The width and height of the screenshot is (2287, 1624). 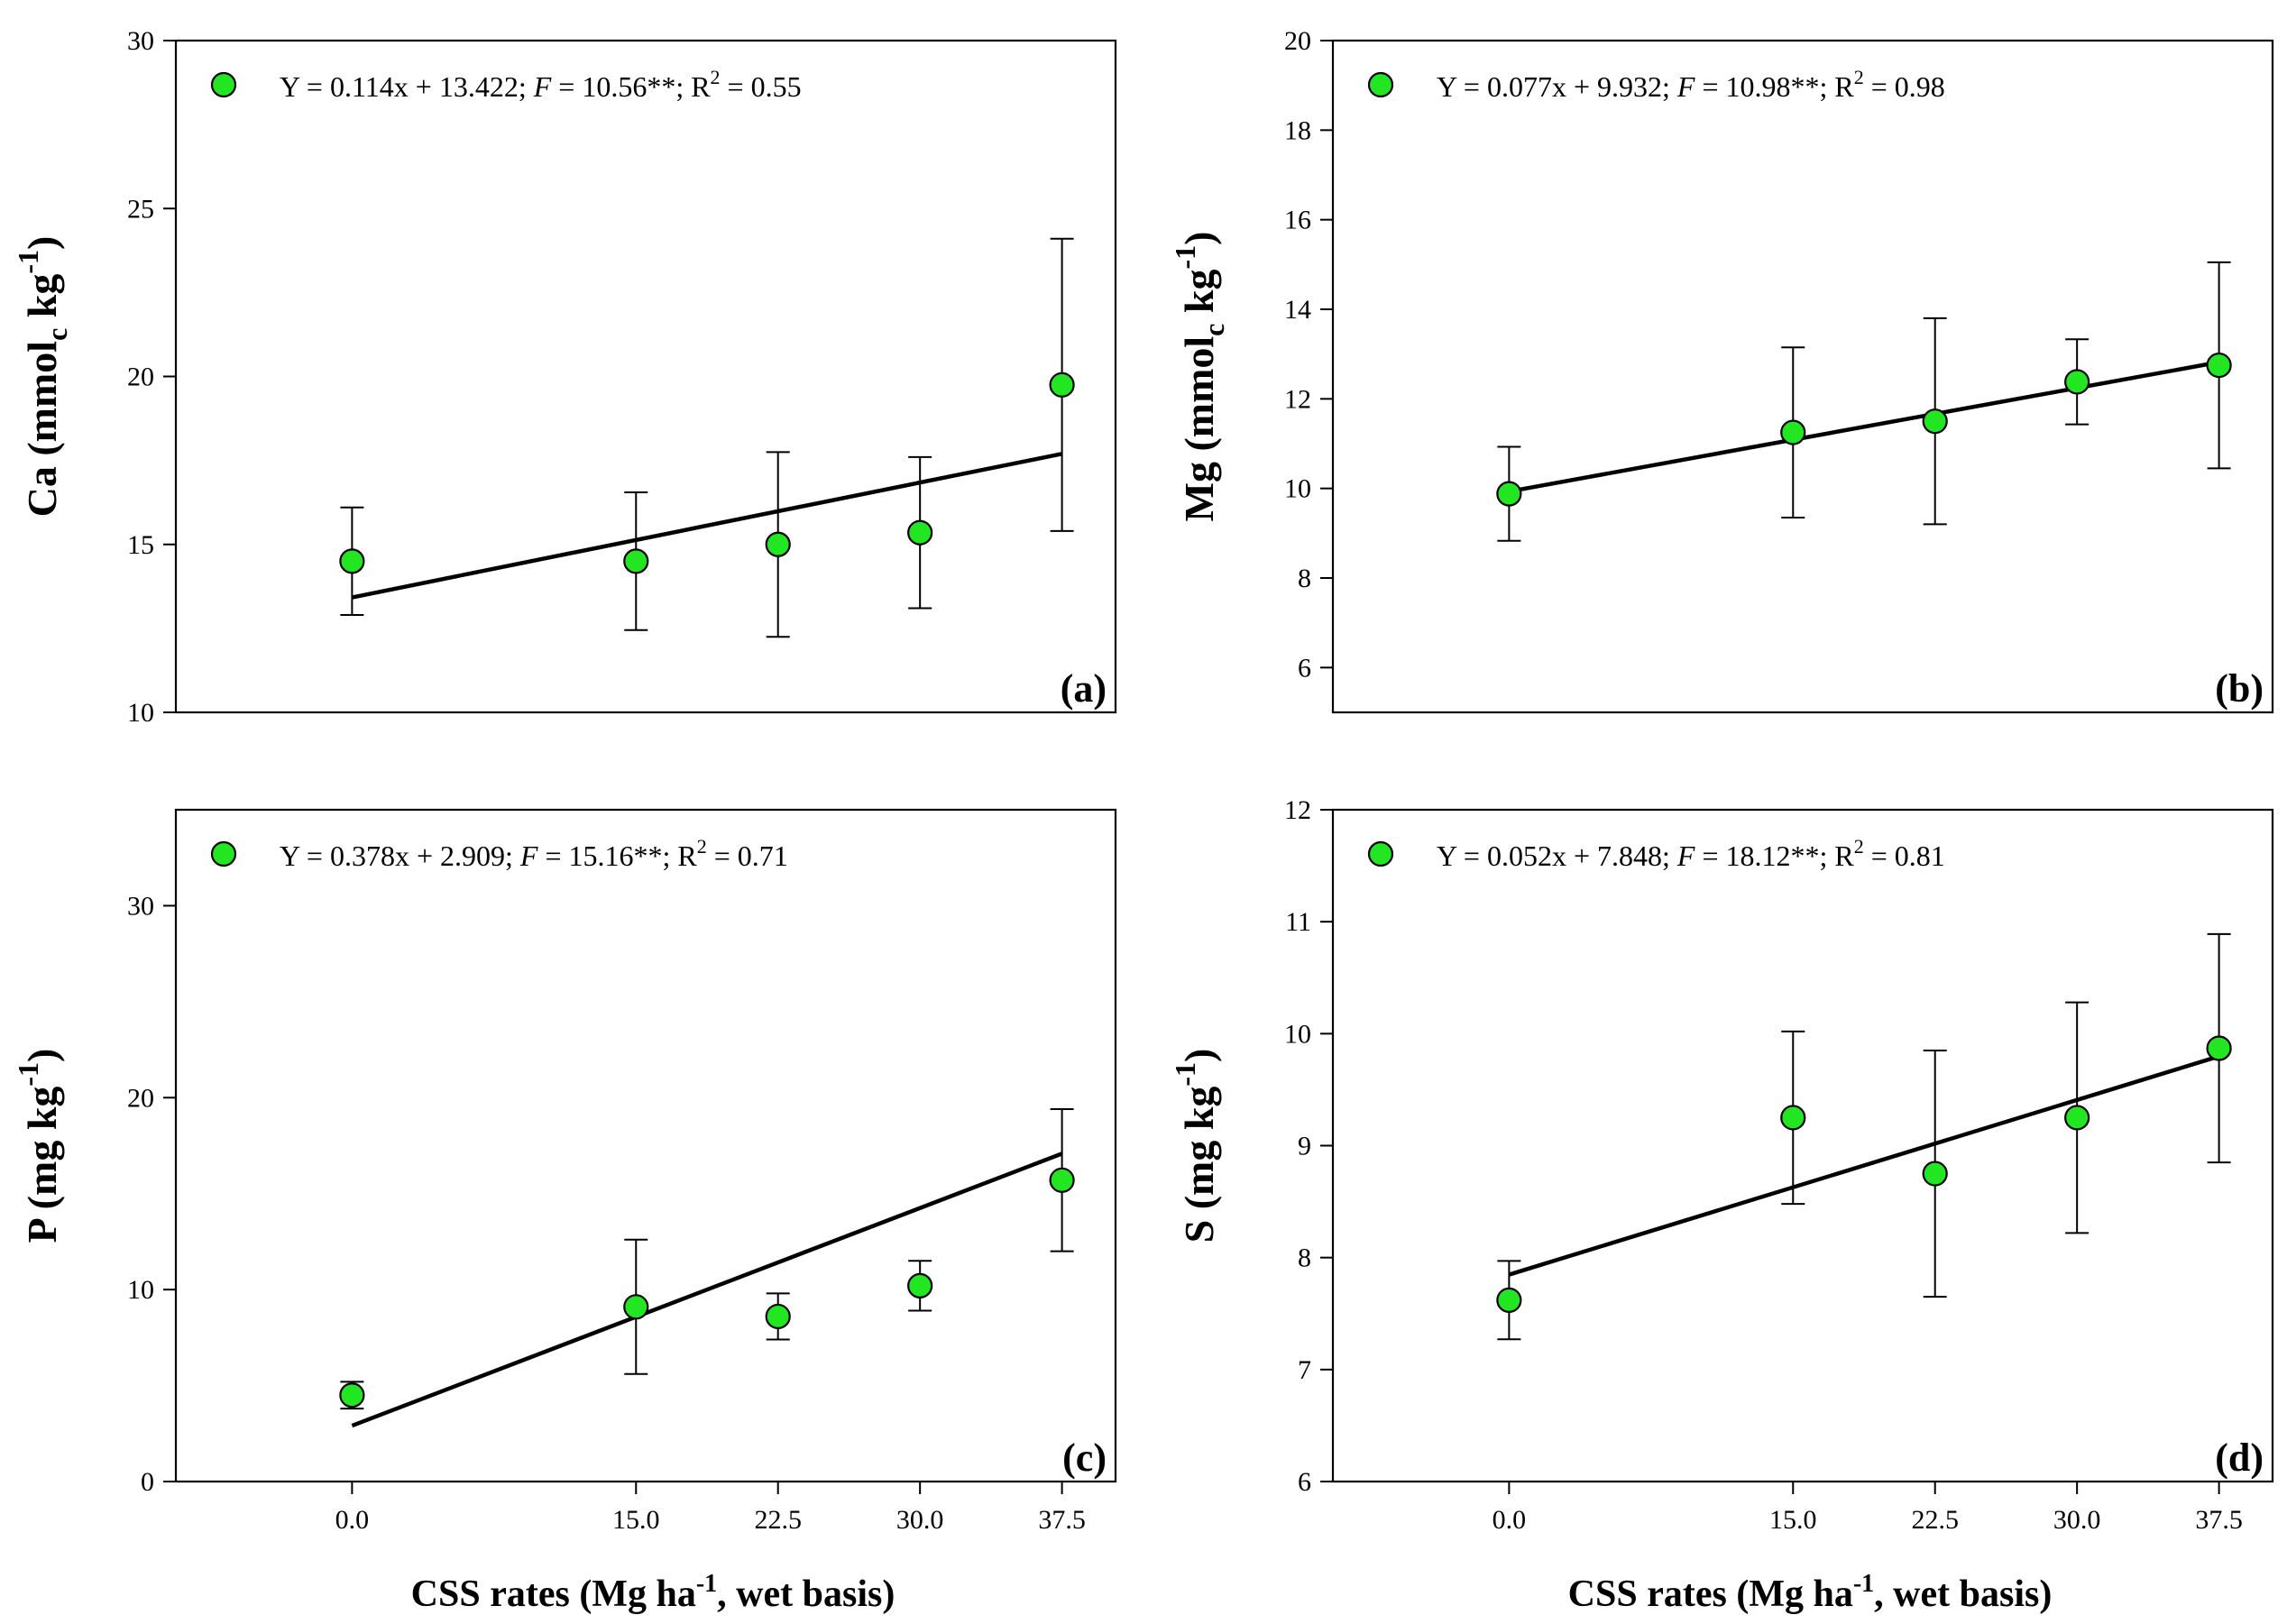 I want to click on y-axis-label: S (mg kg-1), so click(x=1196, y=1146).